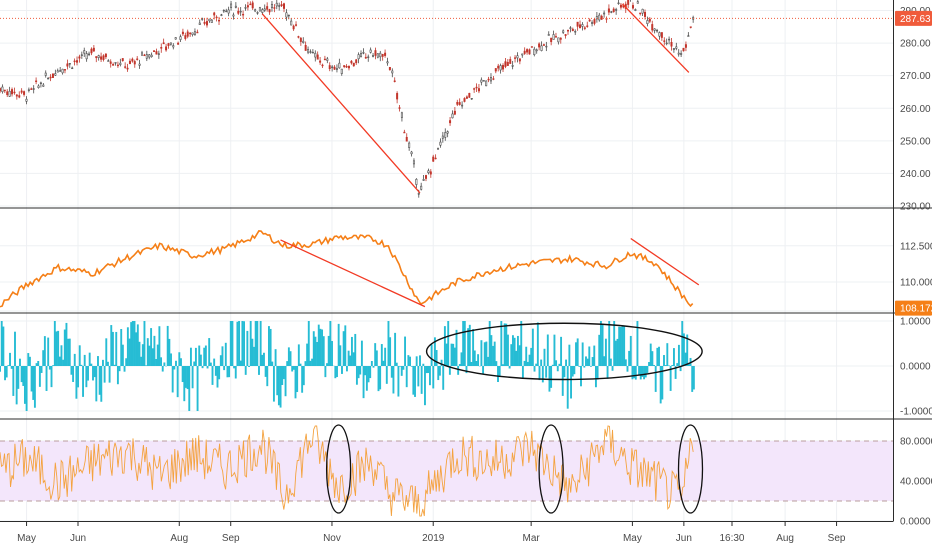  Describe the element at coordinates (785, 538) in the screenshot. I see `x-tick-label: Aug` at that location.